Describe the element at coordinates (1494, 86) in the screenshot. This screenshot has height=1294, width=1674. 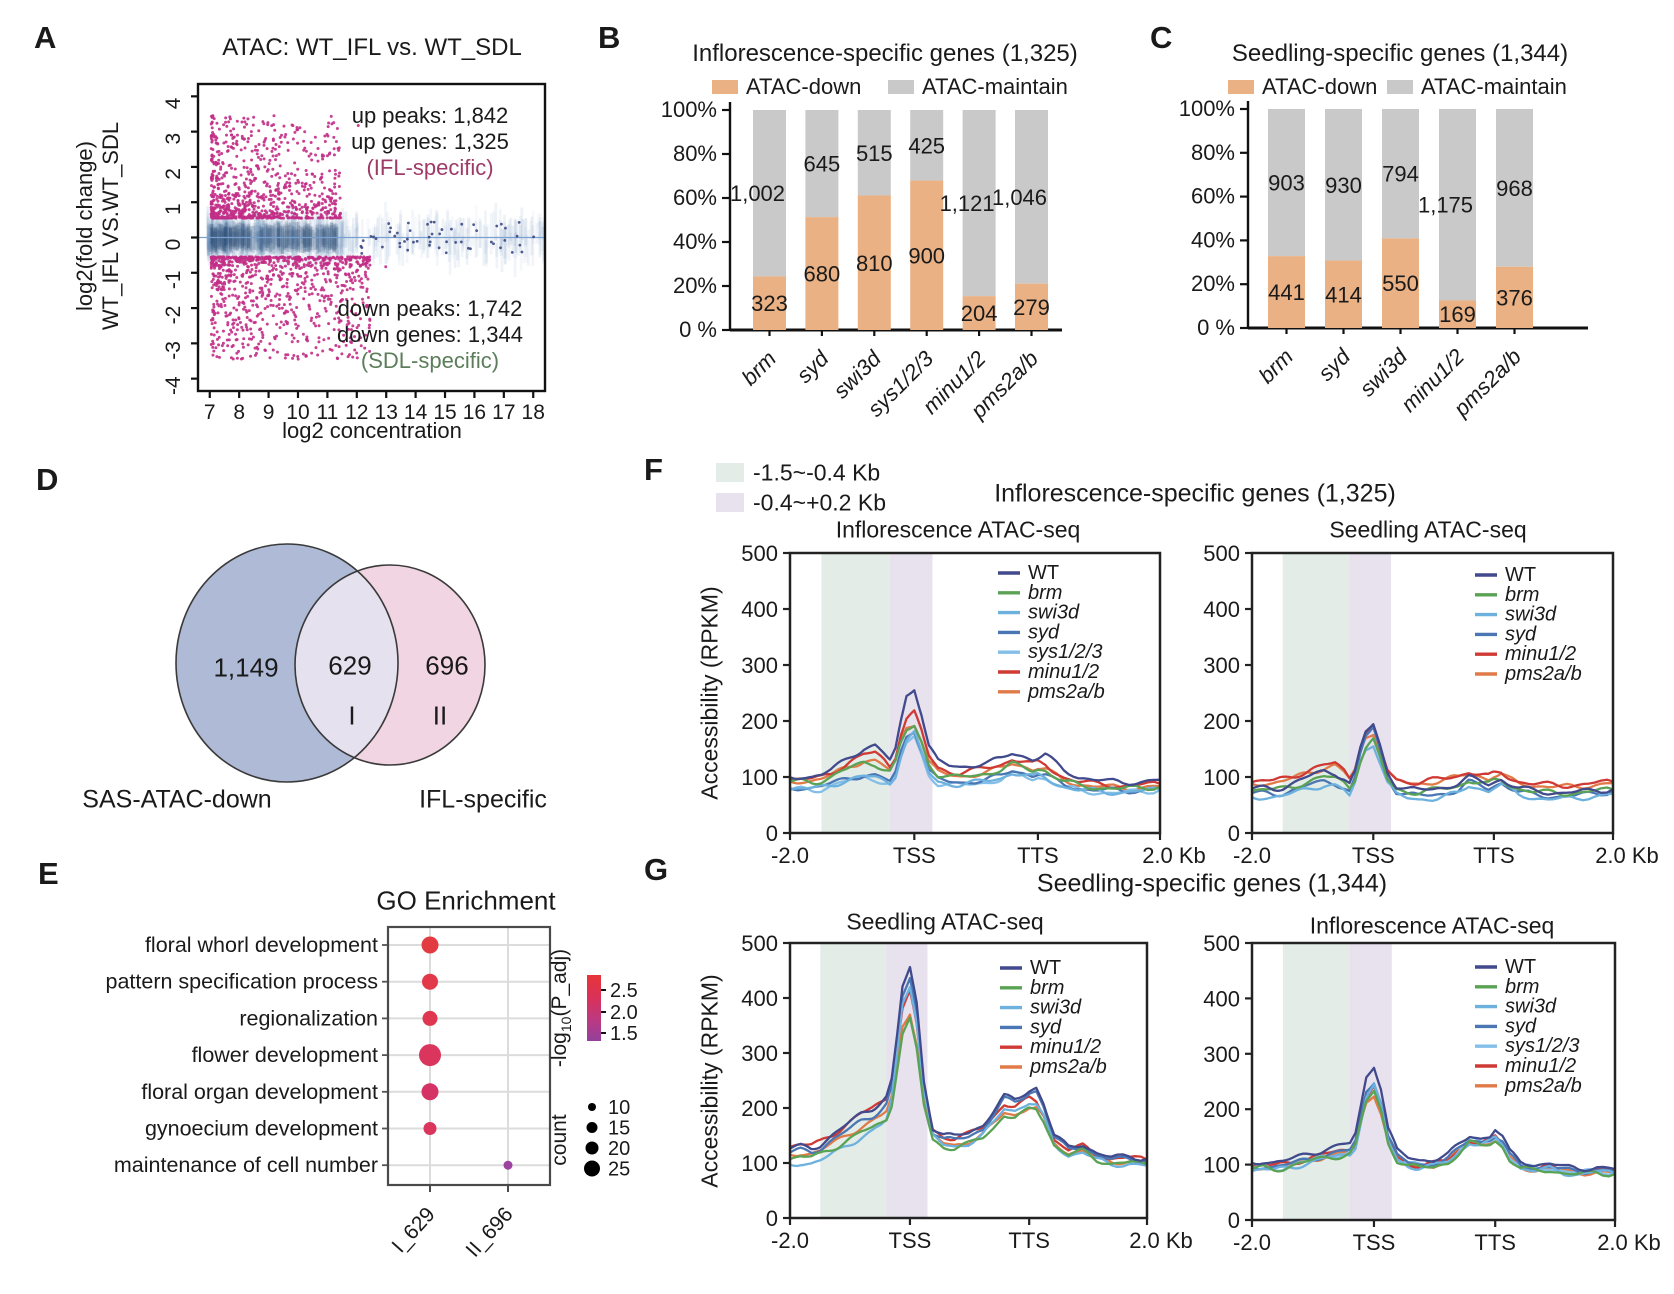
I see `panel-c-legend-maintain: ATAC-maintain` at that location.